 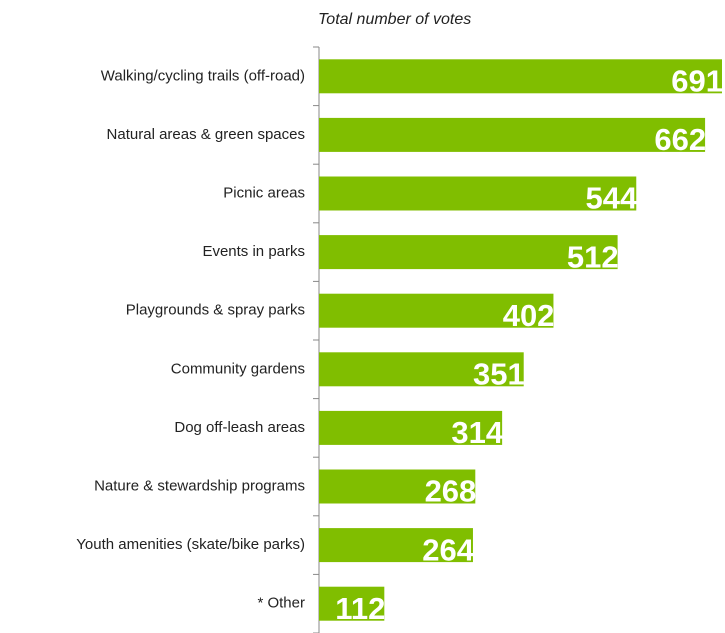 I want to click on category-label: Natural areas & green spaces, so click(x=206, y=134).